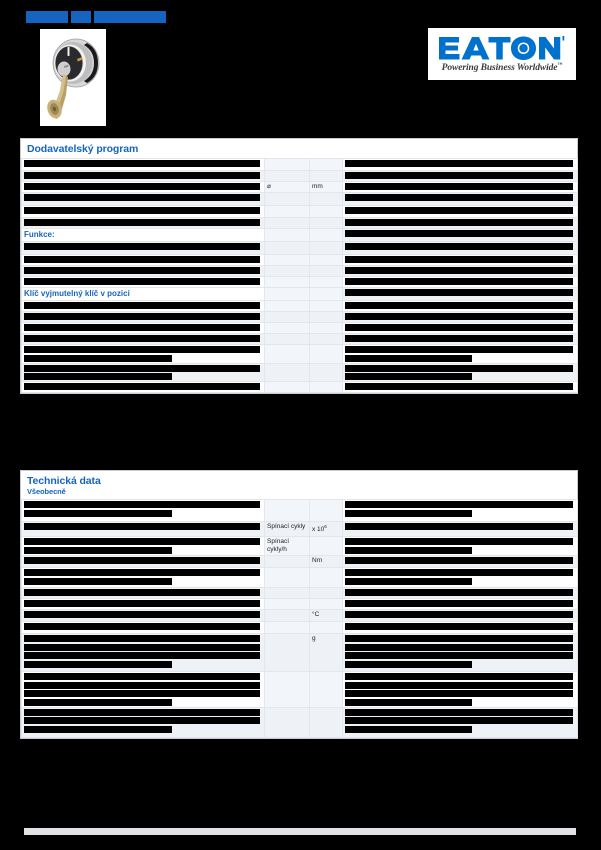 Image resolution: width=601 pixels, height=850 pixels. What do you see at coordinates (287, 529) in the screenshot?
I see `row-unit-primary: Spínací cykly` at bounding box center [287, 529].